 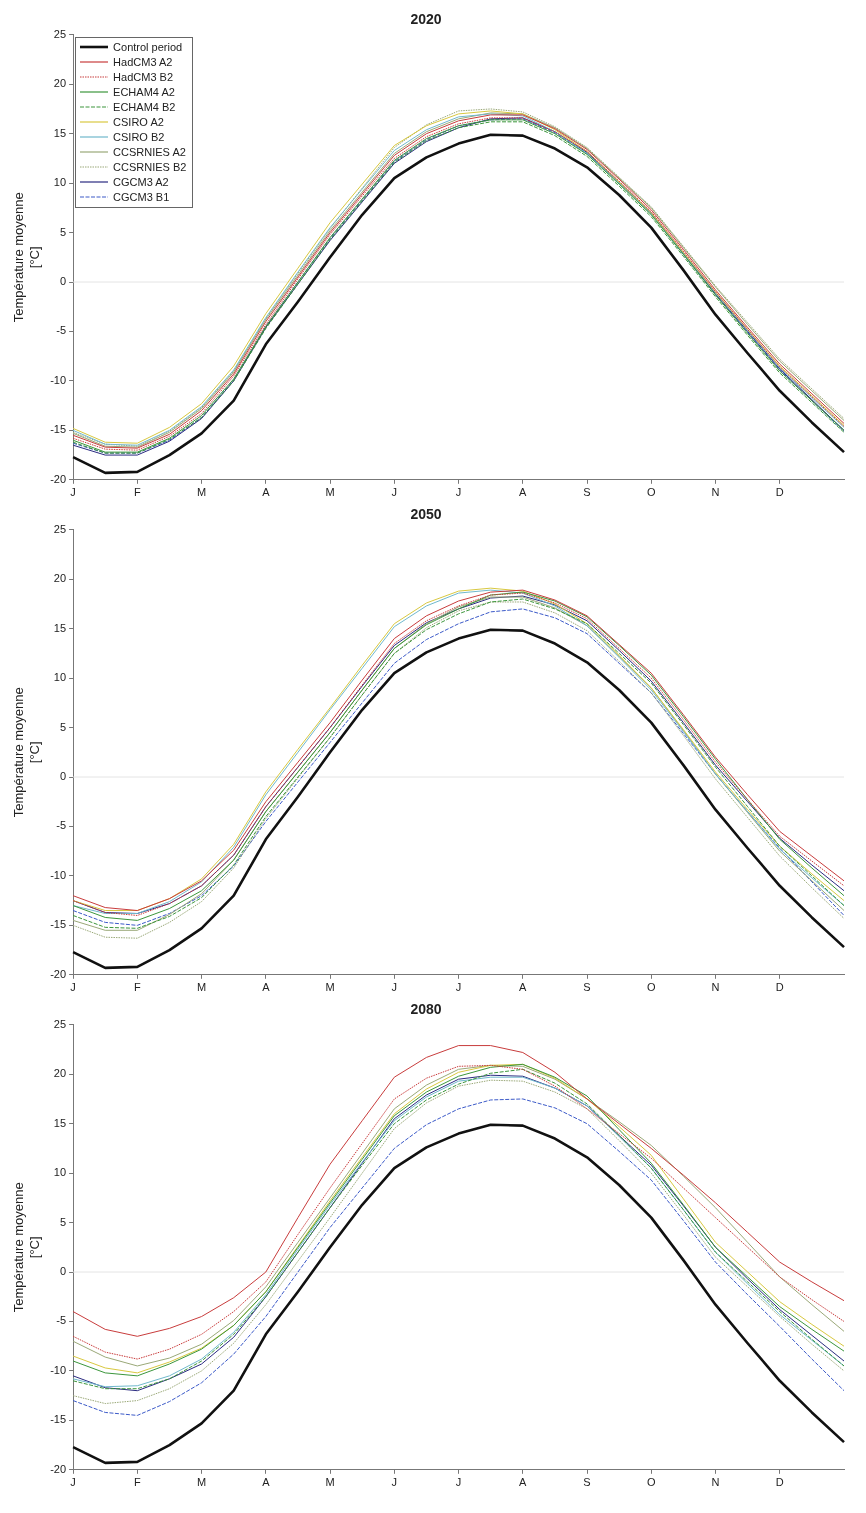 What do you see at coordinates (143, 77) in the screenshot?
I see `legend-label: HadCM3 B2` at bounding box center [143, 77].